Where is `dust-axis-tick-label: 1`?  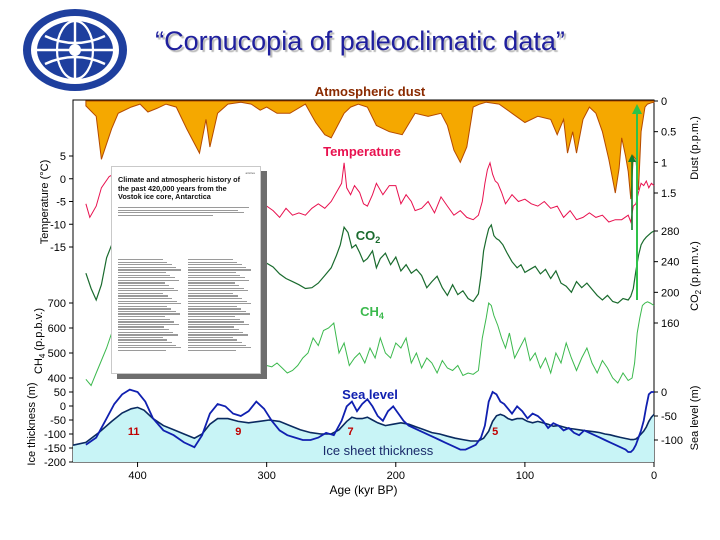
dust-axis-tick-label: 1 is located at coordinates (664, 163).